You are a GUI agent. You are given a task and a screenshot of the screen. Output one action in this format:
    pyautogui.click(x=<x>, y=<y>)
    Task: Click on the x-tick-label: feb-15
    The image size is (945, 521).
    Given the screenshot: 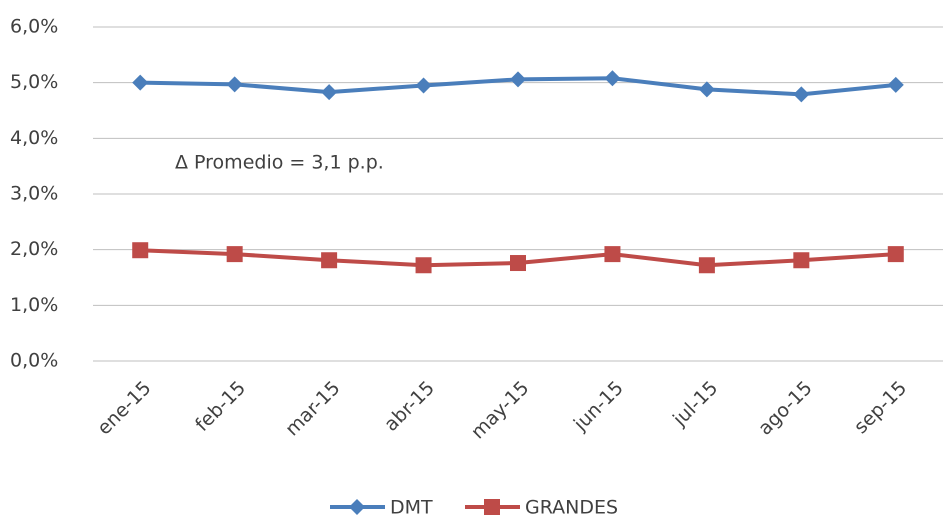 What is the action you would take?
    pyautogui.click(x=220, y=406)
    